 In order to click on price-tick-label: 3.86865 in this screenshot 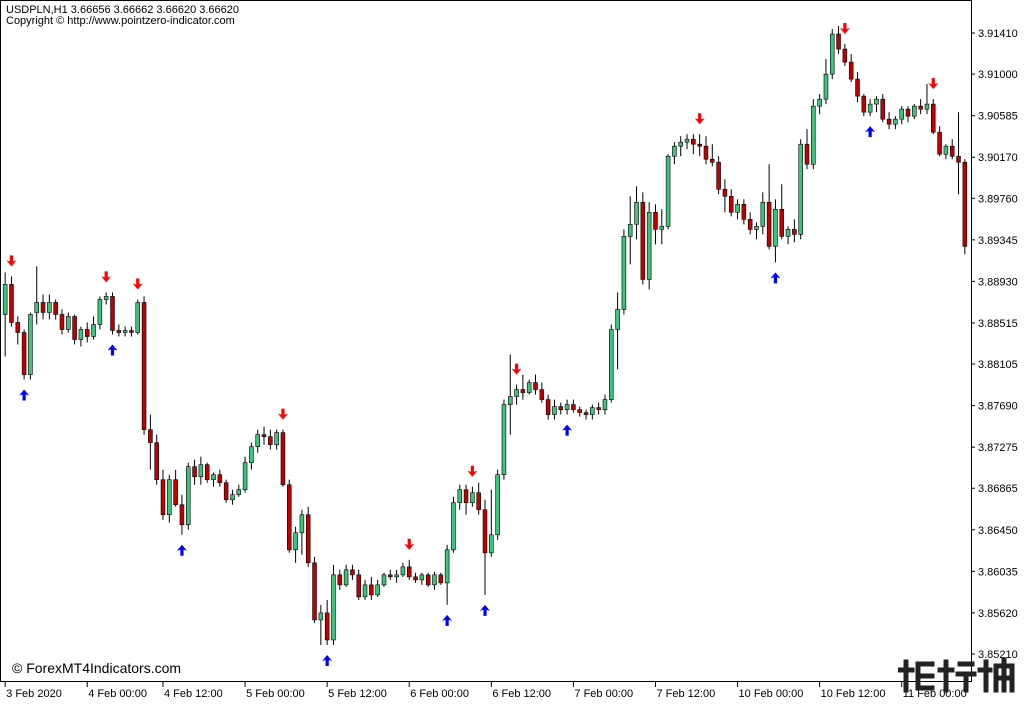, I will do `click(998, 489)`.